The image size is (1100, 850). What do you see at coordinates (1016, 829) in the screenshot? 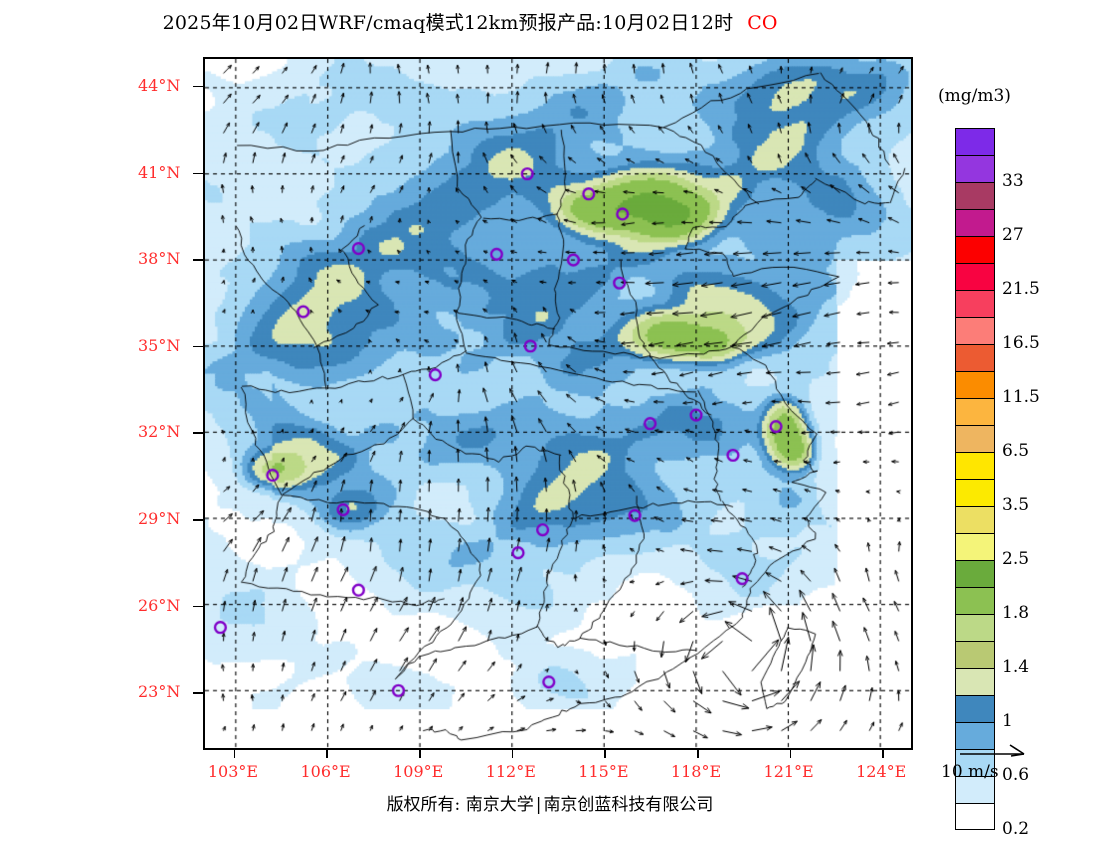
I see `colorbar-tick-label: 0.2` at bounding box center [1016, 829].